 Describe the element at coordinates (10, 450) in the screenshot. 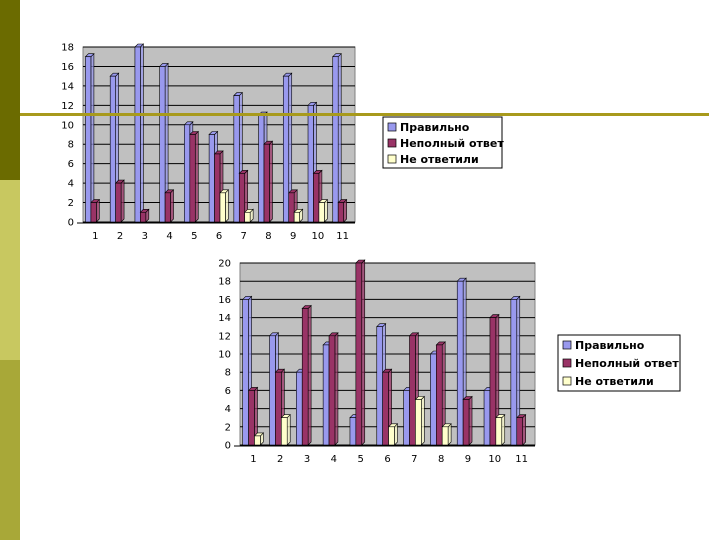

I see `side-bar-bottom` at that location.